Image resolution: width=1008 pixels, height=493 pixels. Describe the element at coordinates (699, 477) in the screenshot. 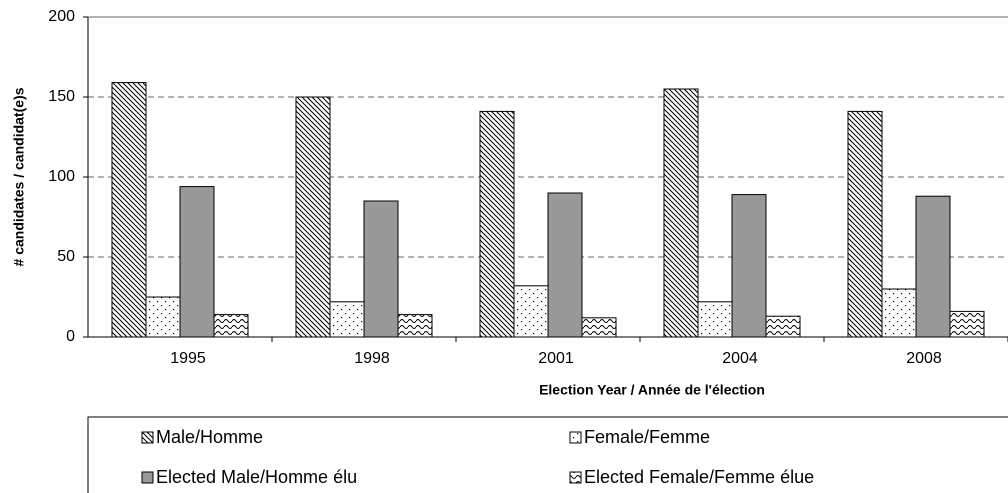

I see `legend-label: Elected Female/Femme élue` at that location.